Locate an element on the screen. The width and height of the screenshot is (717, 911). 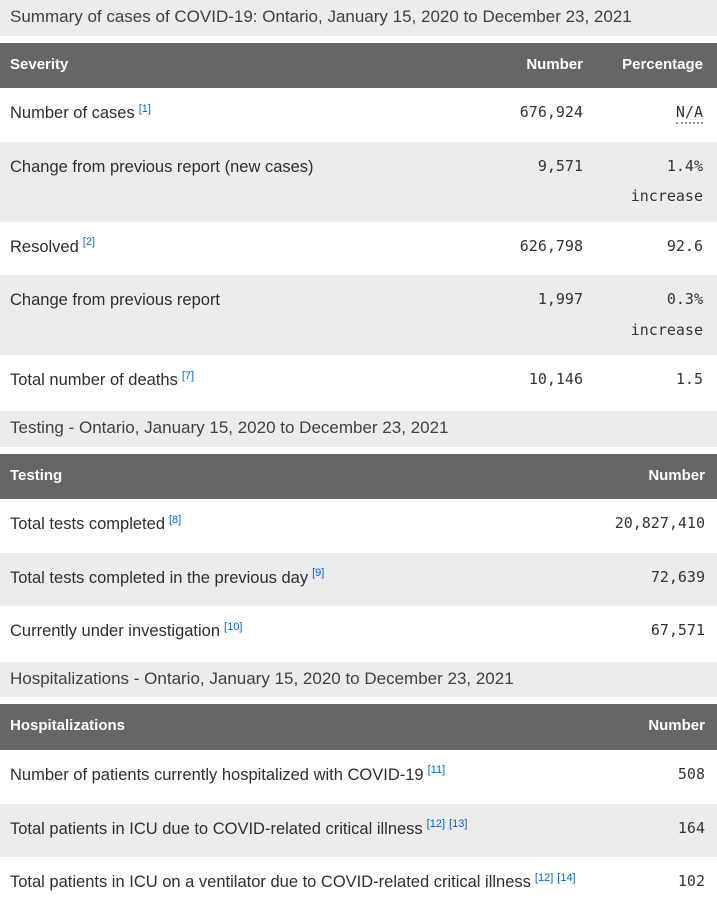
row-label-cell: Currently under investigation [10] is located at coordinates (293, 633).